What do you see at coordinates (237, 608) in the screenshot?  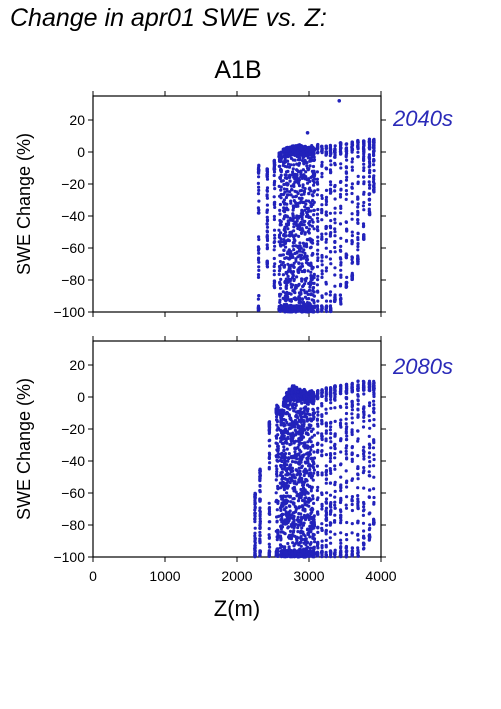 I see `x-axis-label: Z(m)` at bounding box center [237, 608].